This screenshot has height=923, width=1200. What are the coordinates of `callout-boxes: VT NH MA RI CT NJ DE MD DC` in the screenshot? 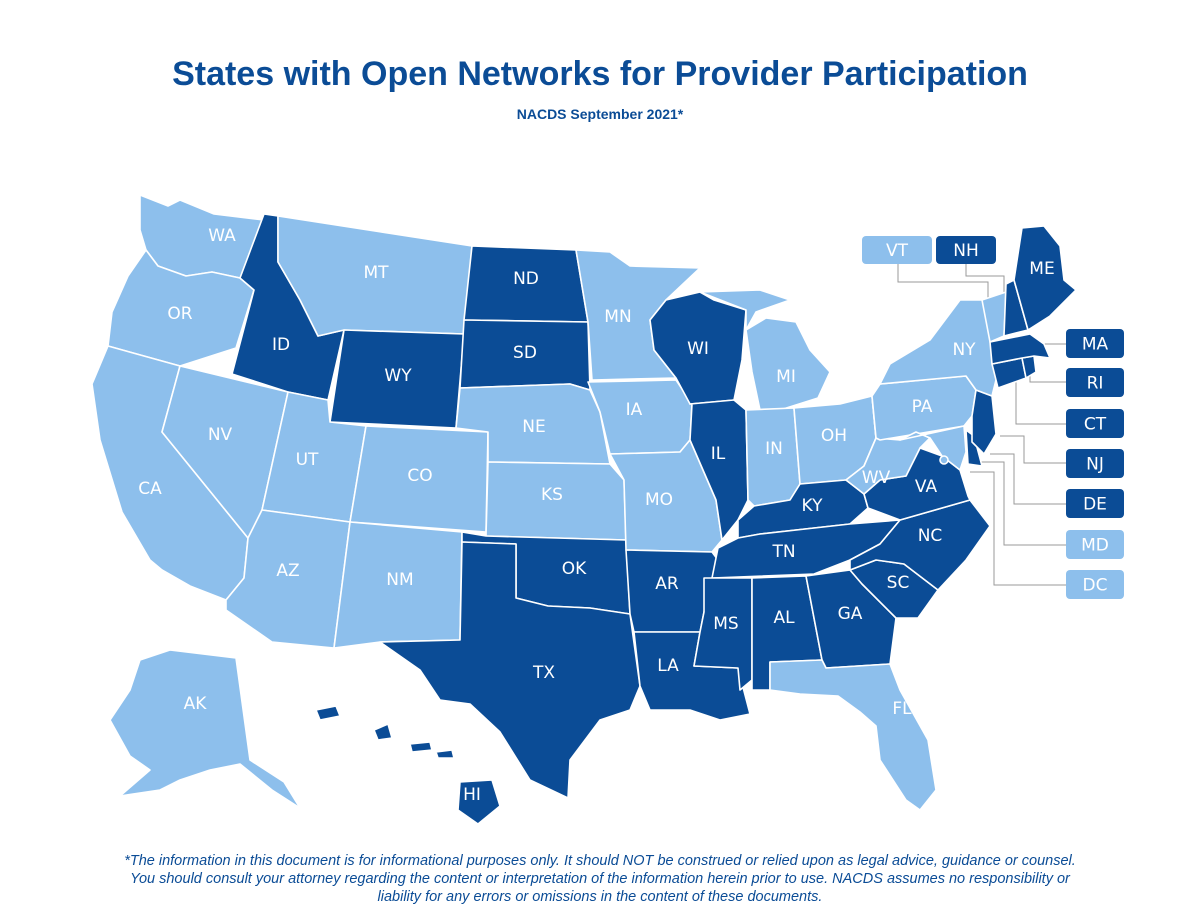 It's located at (993, 417).